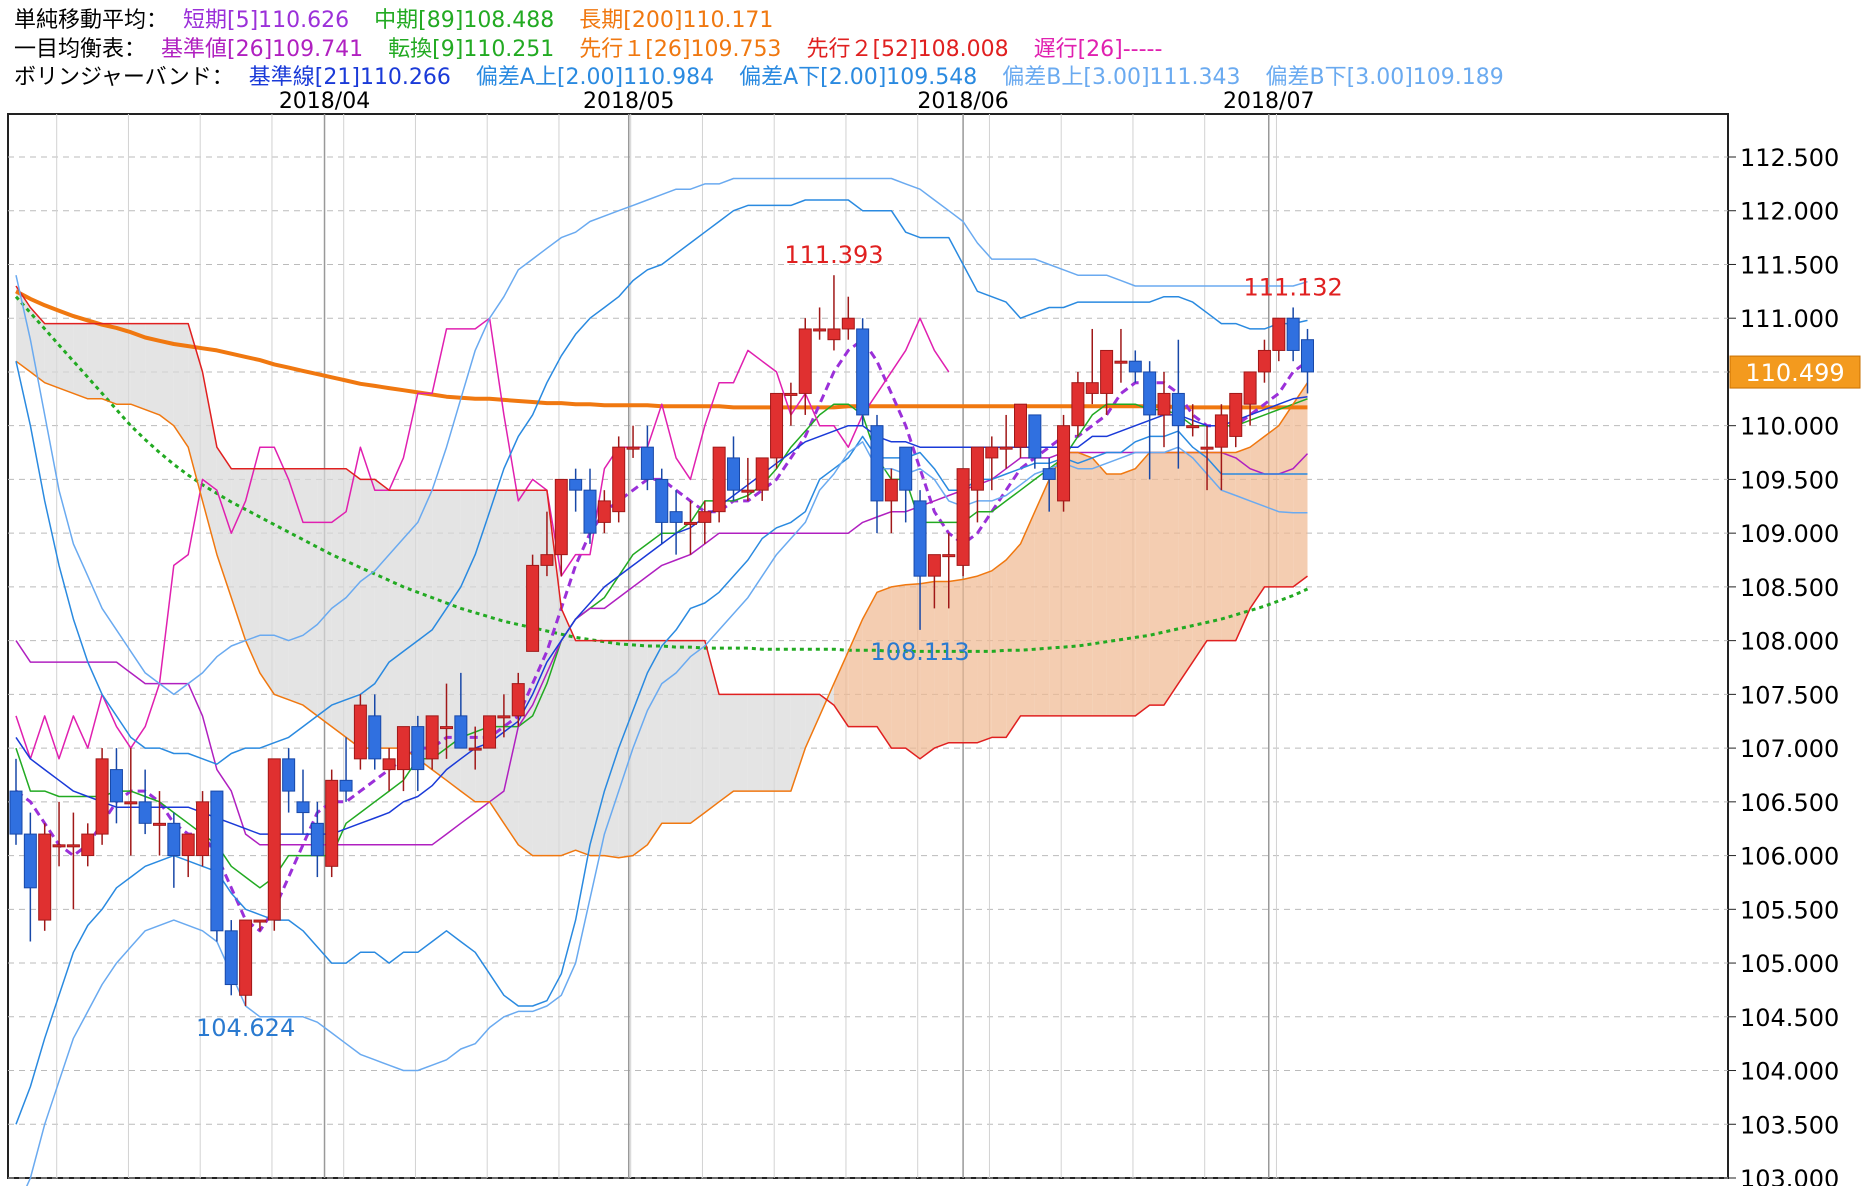  I want to click on price-annotation: 104.624, so click(245, 1028).